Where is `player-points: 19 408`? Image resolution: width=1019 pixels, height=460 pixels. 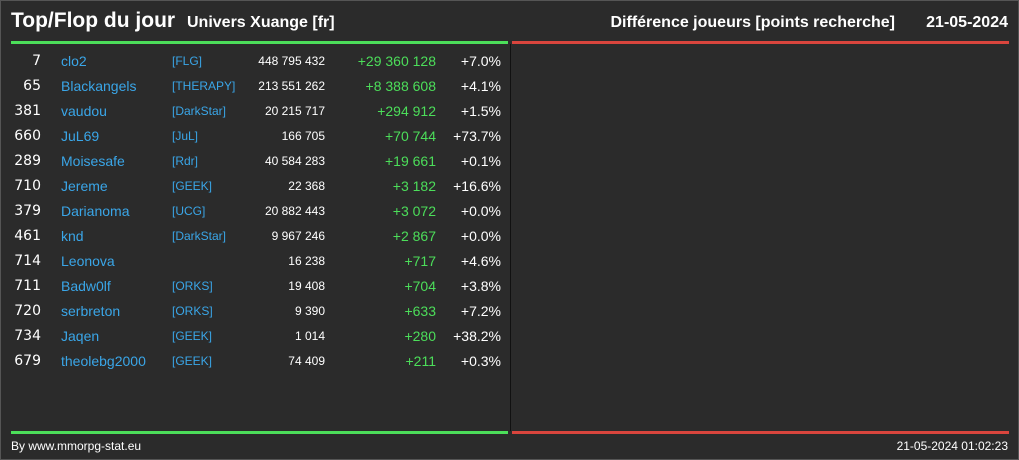
player-points: 19 408 is located at coordinates (306, 286).